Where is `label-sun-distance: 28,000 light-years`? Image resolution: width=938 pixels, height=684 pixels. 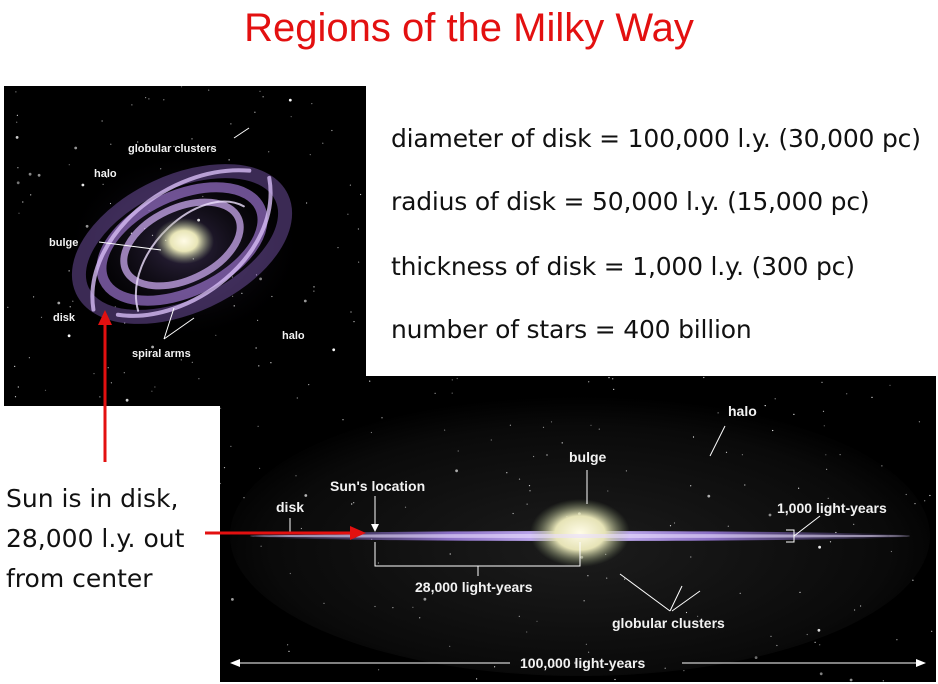 label-sun-distance: 28,000 light-years is located at coordinates (474, 587).